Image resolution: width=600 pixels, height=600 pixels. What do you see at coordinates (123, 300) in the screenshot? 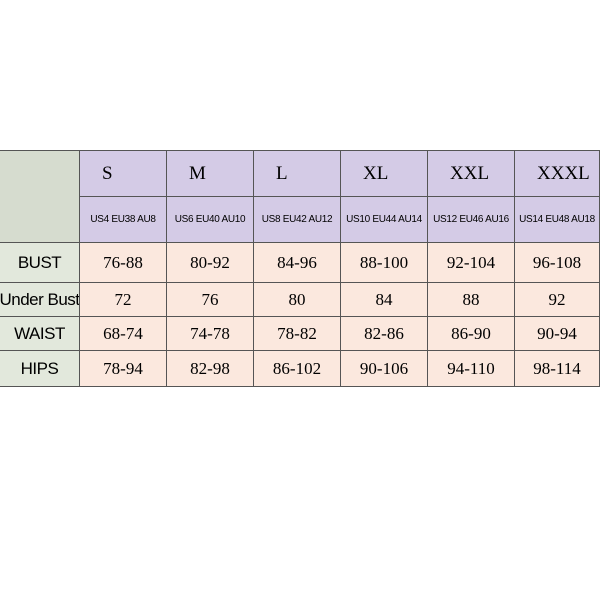
I see `measurement: 72` at bounding box center [123, 300].